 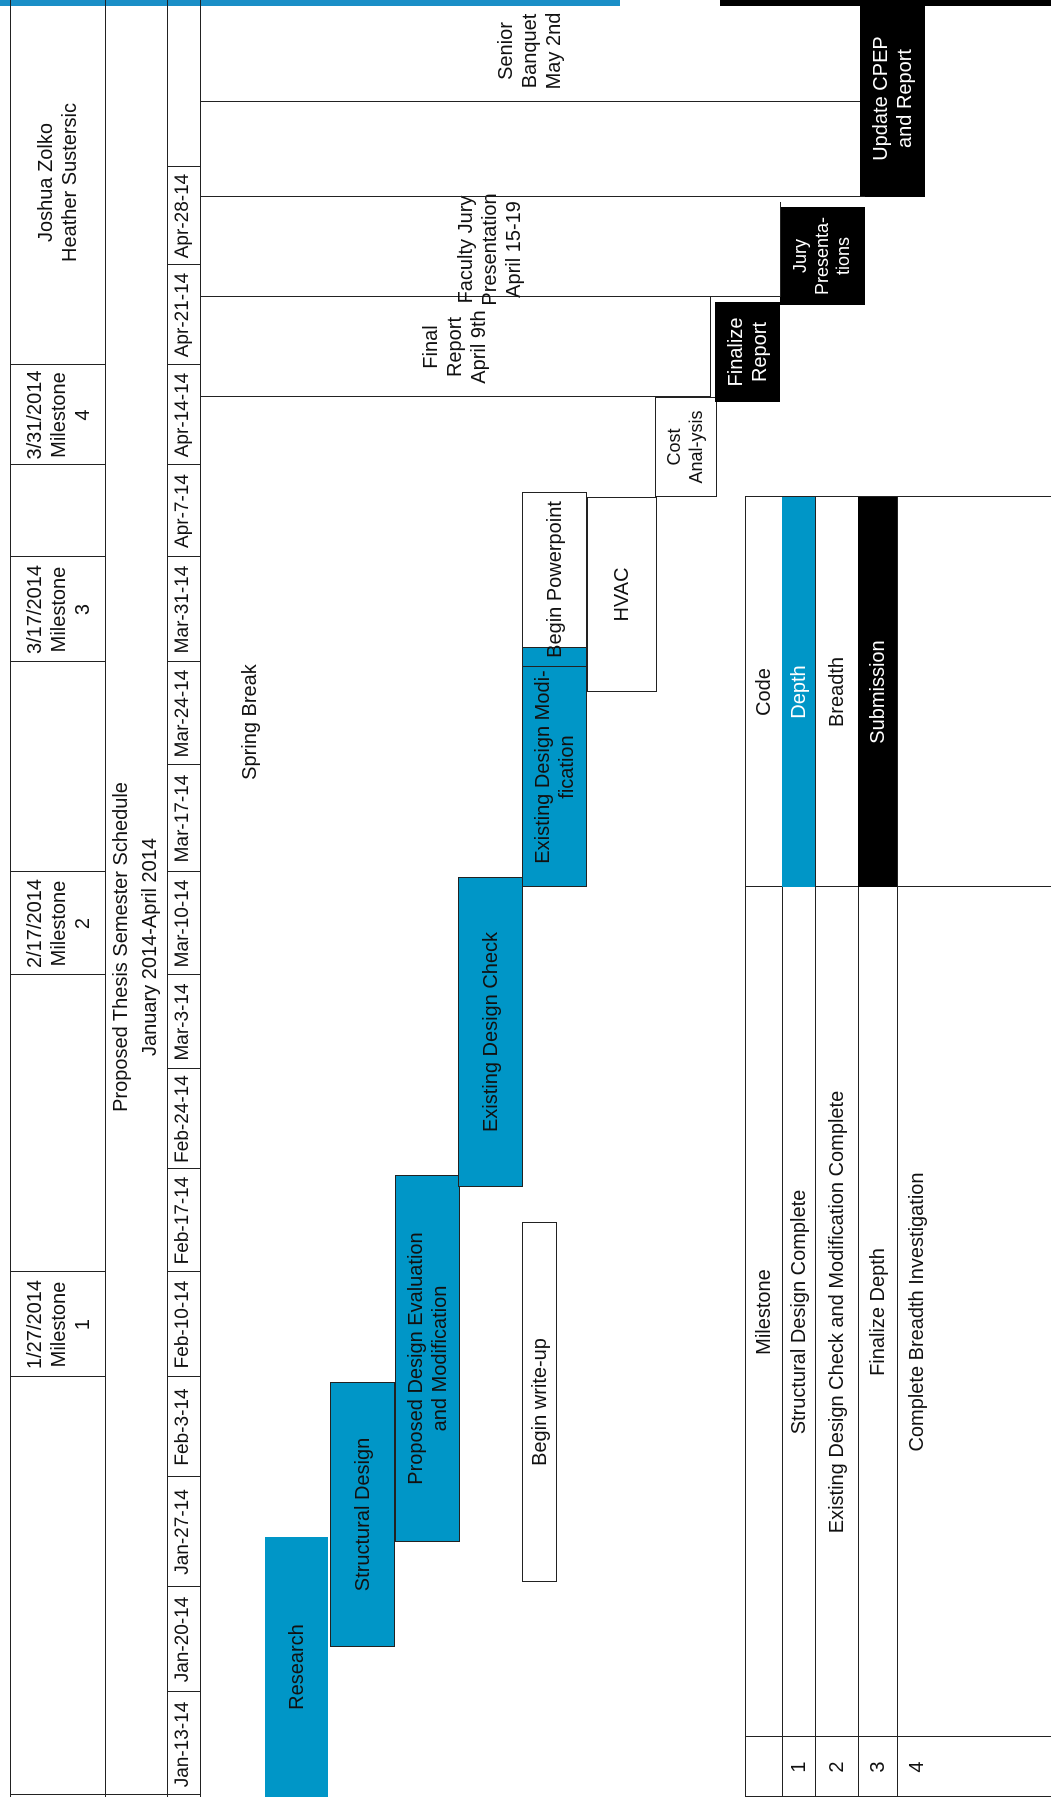 I want to click on milestone-header-4: 3/31/2014 Milestone 4, so click(x=59, y=415).